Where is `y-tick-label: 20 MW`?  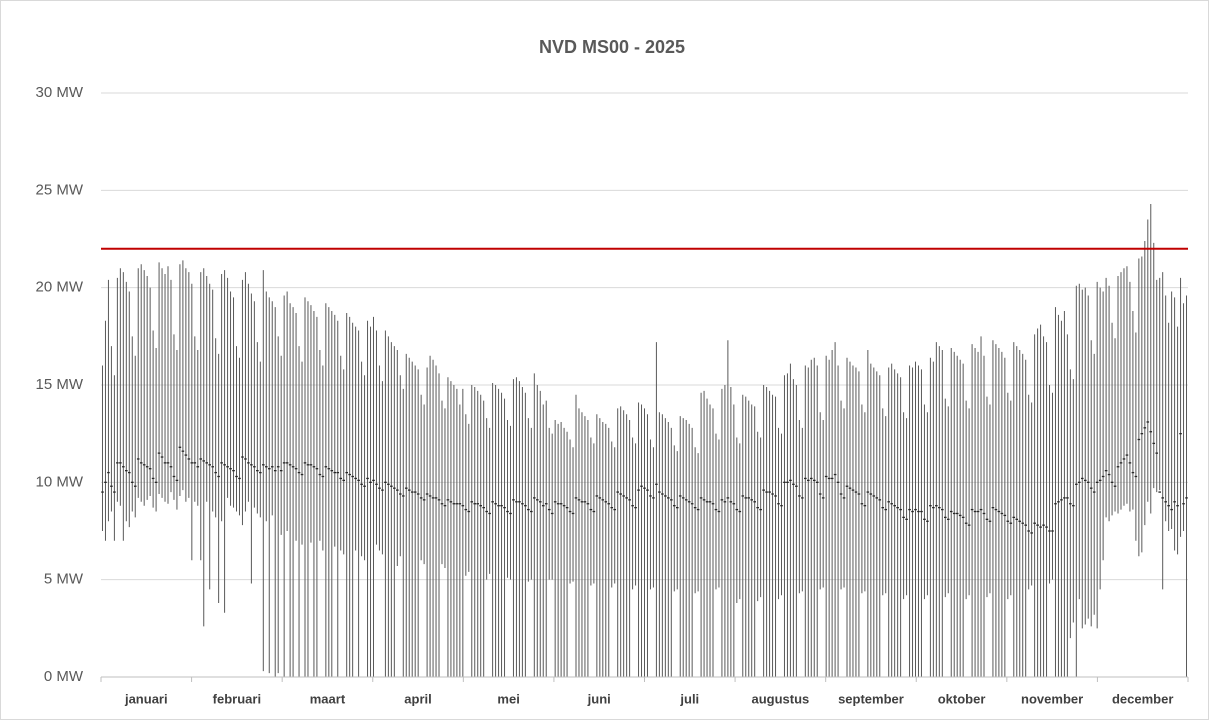 y-tick-label: 20 MW is located at coordinates (59, 287).